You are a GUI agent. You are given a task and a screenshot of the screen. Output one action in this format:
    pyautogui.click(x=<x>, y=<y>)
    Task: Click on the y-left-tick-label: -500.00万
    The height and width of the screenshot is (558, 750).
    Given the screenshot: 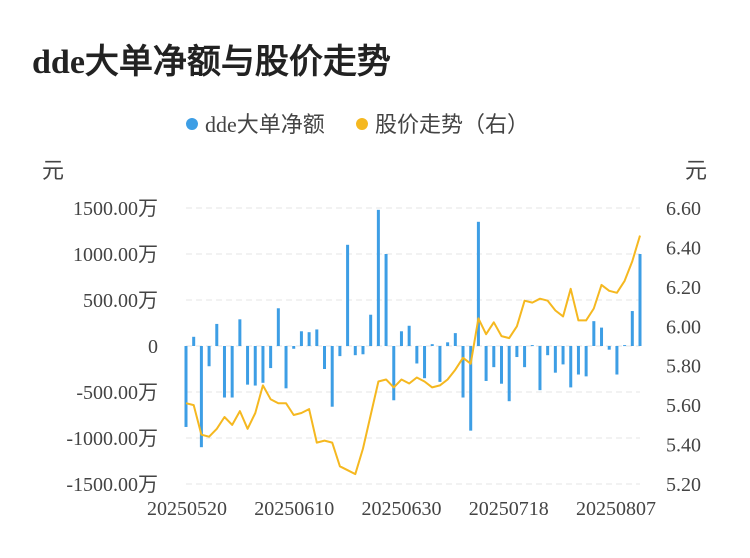 What is the action you would take?
    pyautogui.click(x=117, y=393)
    